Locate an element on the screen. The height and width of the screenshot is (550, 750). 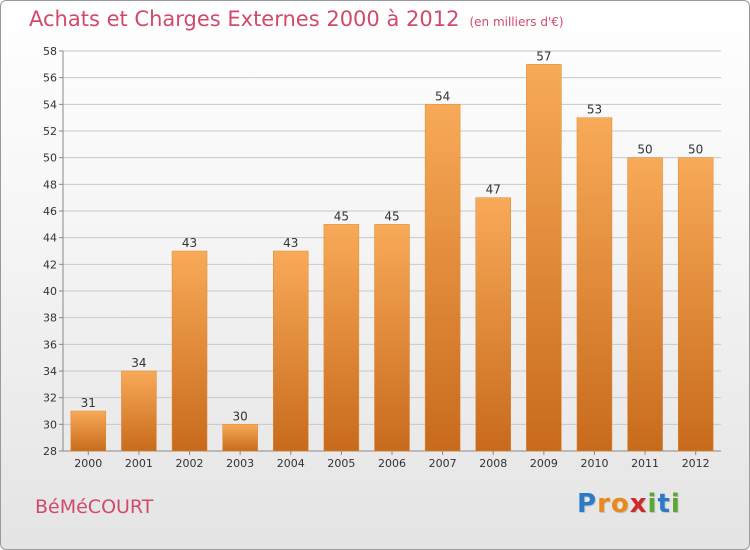
y-tick-label: 34 is located at coordinates (50, 371).